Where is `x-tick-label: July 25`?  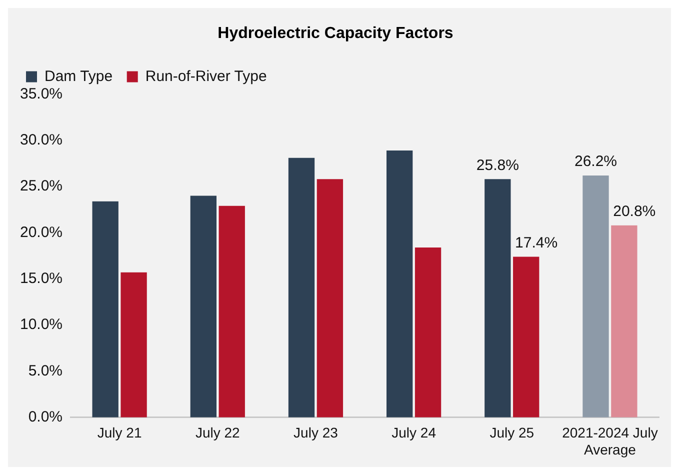 x-tick-label: July 25 is located at coordinates (512, 432).